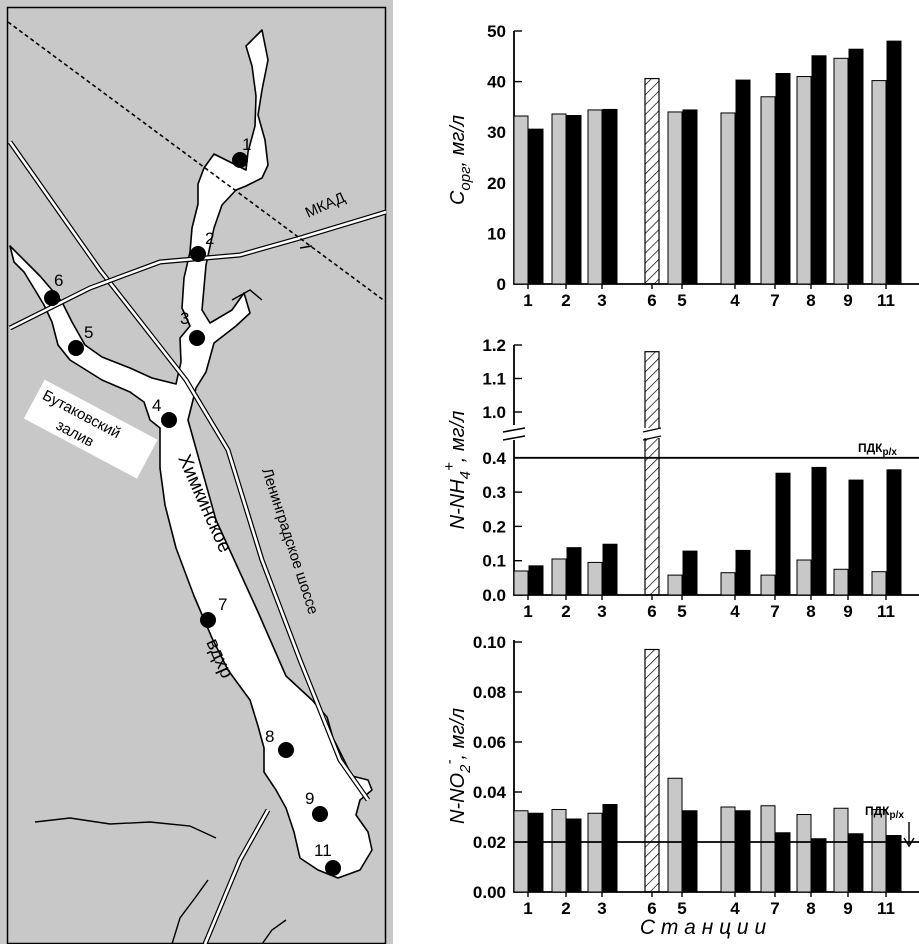 This screenshot has width=919, height=949. Describe the element at coordinates (494, 379) in the screenshot. I see `y-tick-label: 1.1` at that location.